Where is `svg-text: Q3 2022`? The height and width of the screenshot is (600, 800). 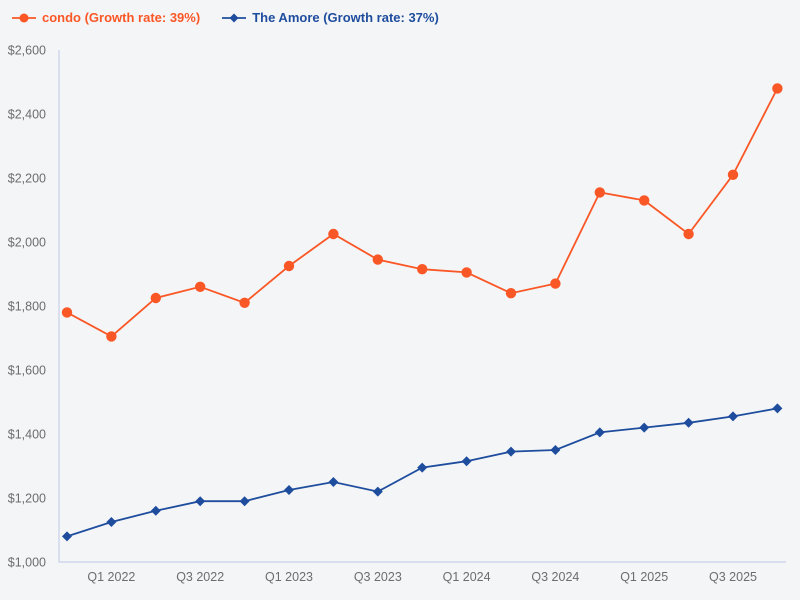
svg-text: Q3 2022 is located at coordinates (200, 577).